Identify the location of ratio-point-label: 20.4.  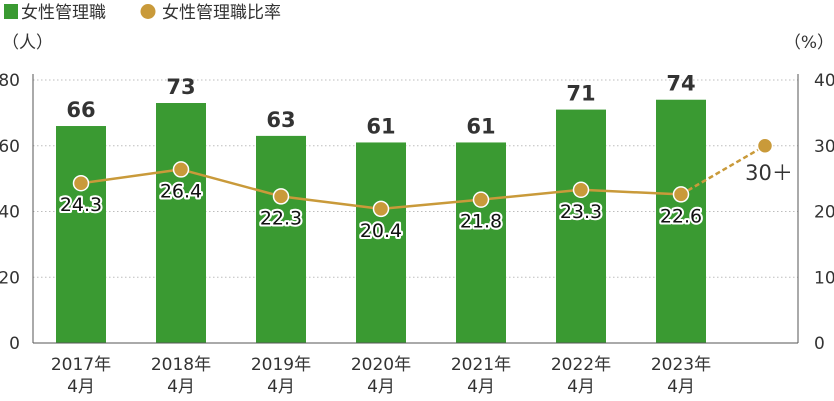
(381, 231).